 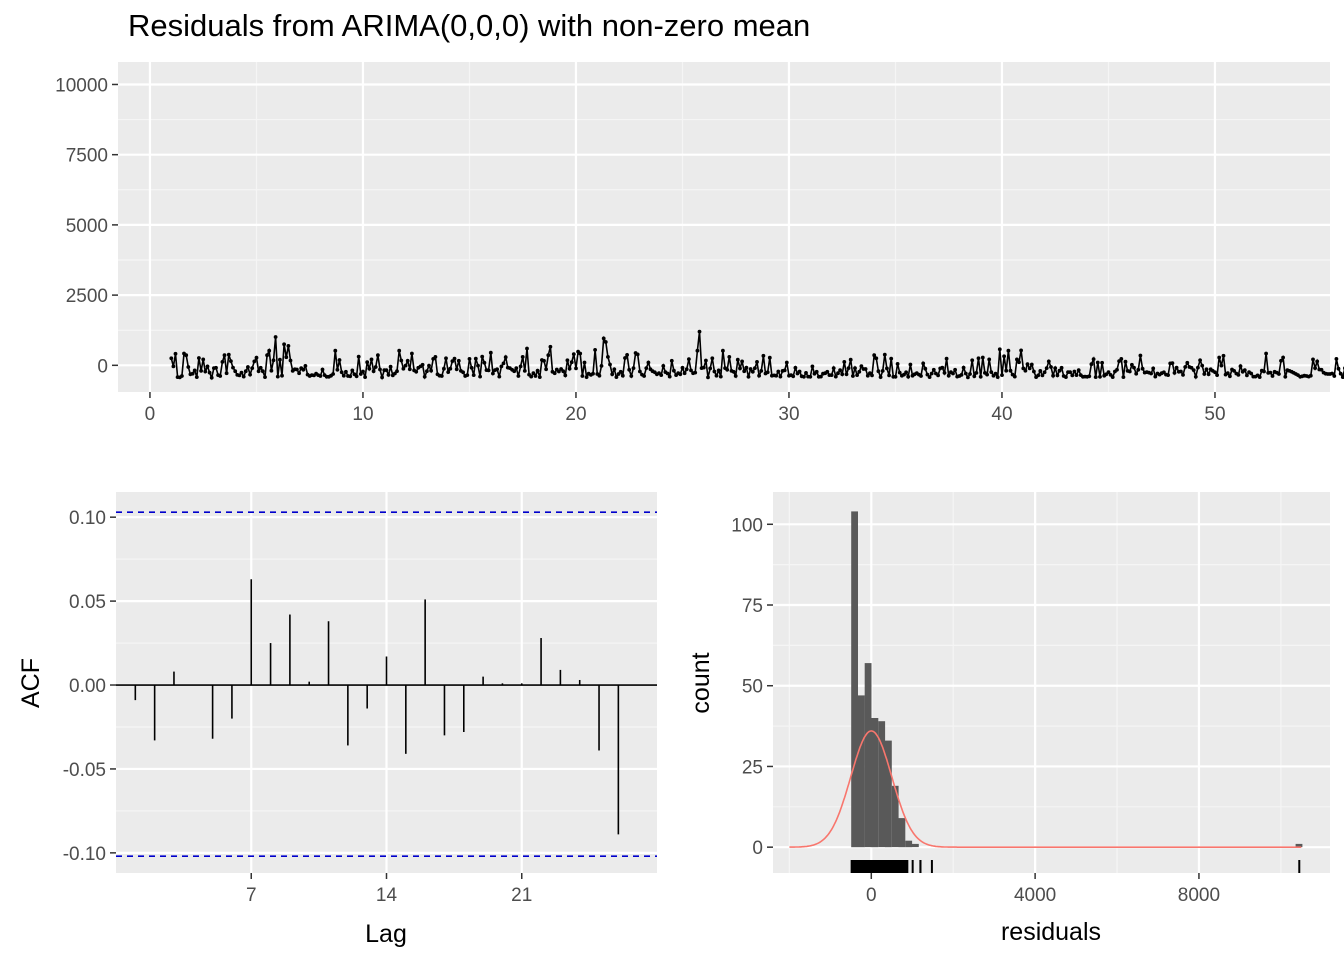 What do you see at coordinates (387, 895) in the screenshot?
I see `x-tick-label: 14` at bounding box center [387, 895].